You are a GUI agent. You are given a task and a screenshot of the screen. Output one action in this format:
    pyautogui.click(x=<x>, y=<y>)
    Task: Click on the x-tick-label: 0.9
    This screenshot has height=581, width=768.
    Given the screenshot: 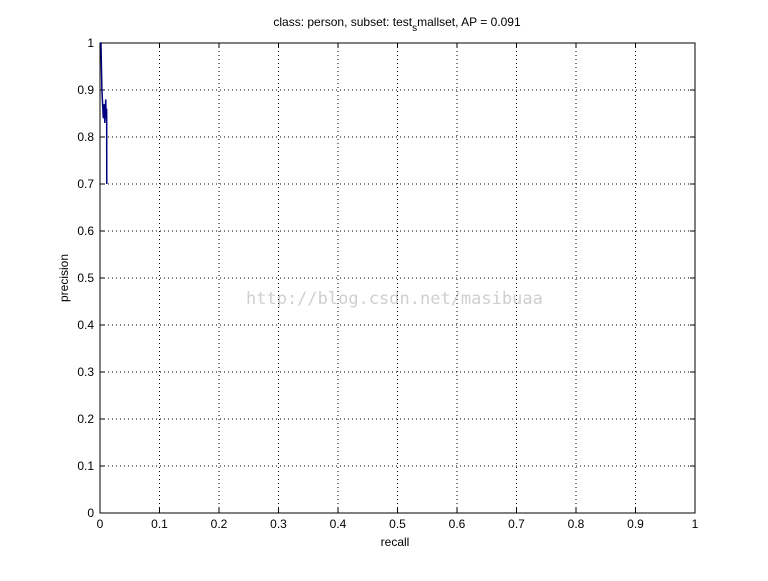 What is the action you would take?
    pyautogui.click(x=635, y=524)
    